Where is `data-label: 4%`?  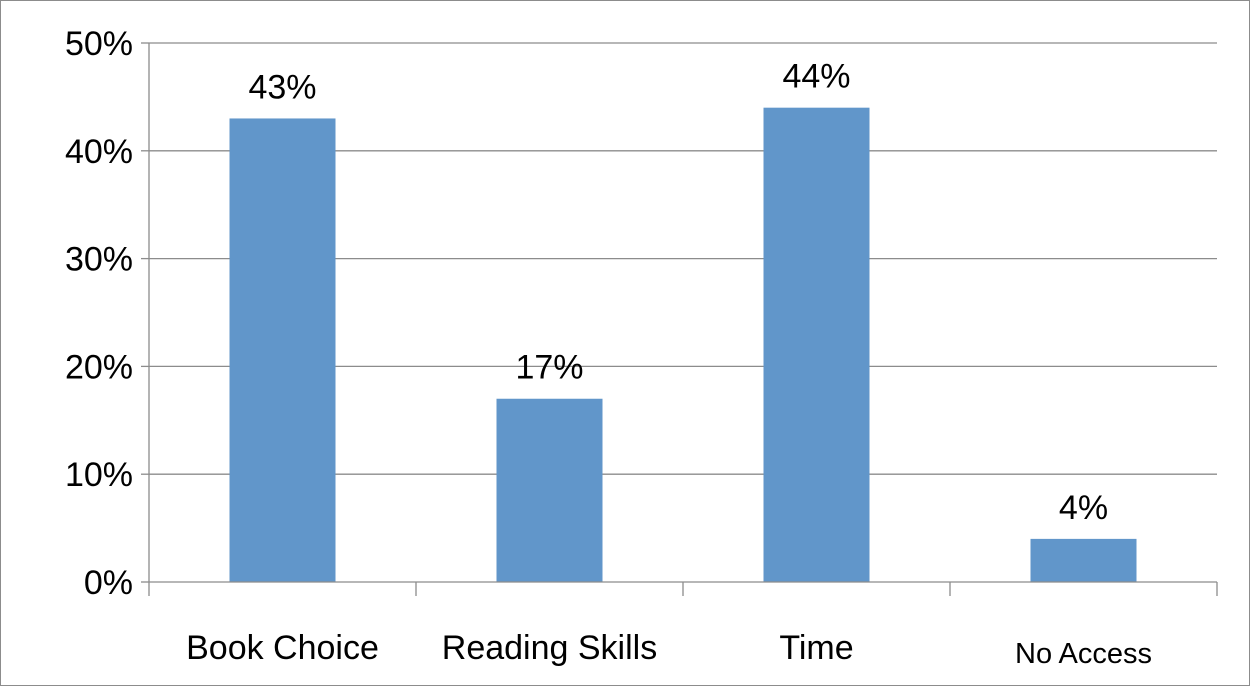
data-label: 4% is located at coordinates (1083, 508).